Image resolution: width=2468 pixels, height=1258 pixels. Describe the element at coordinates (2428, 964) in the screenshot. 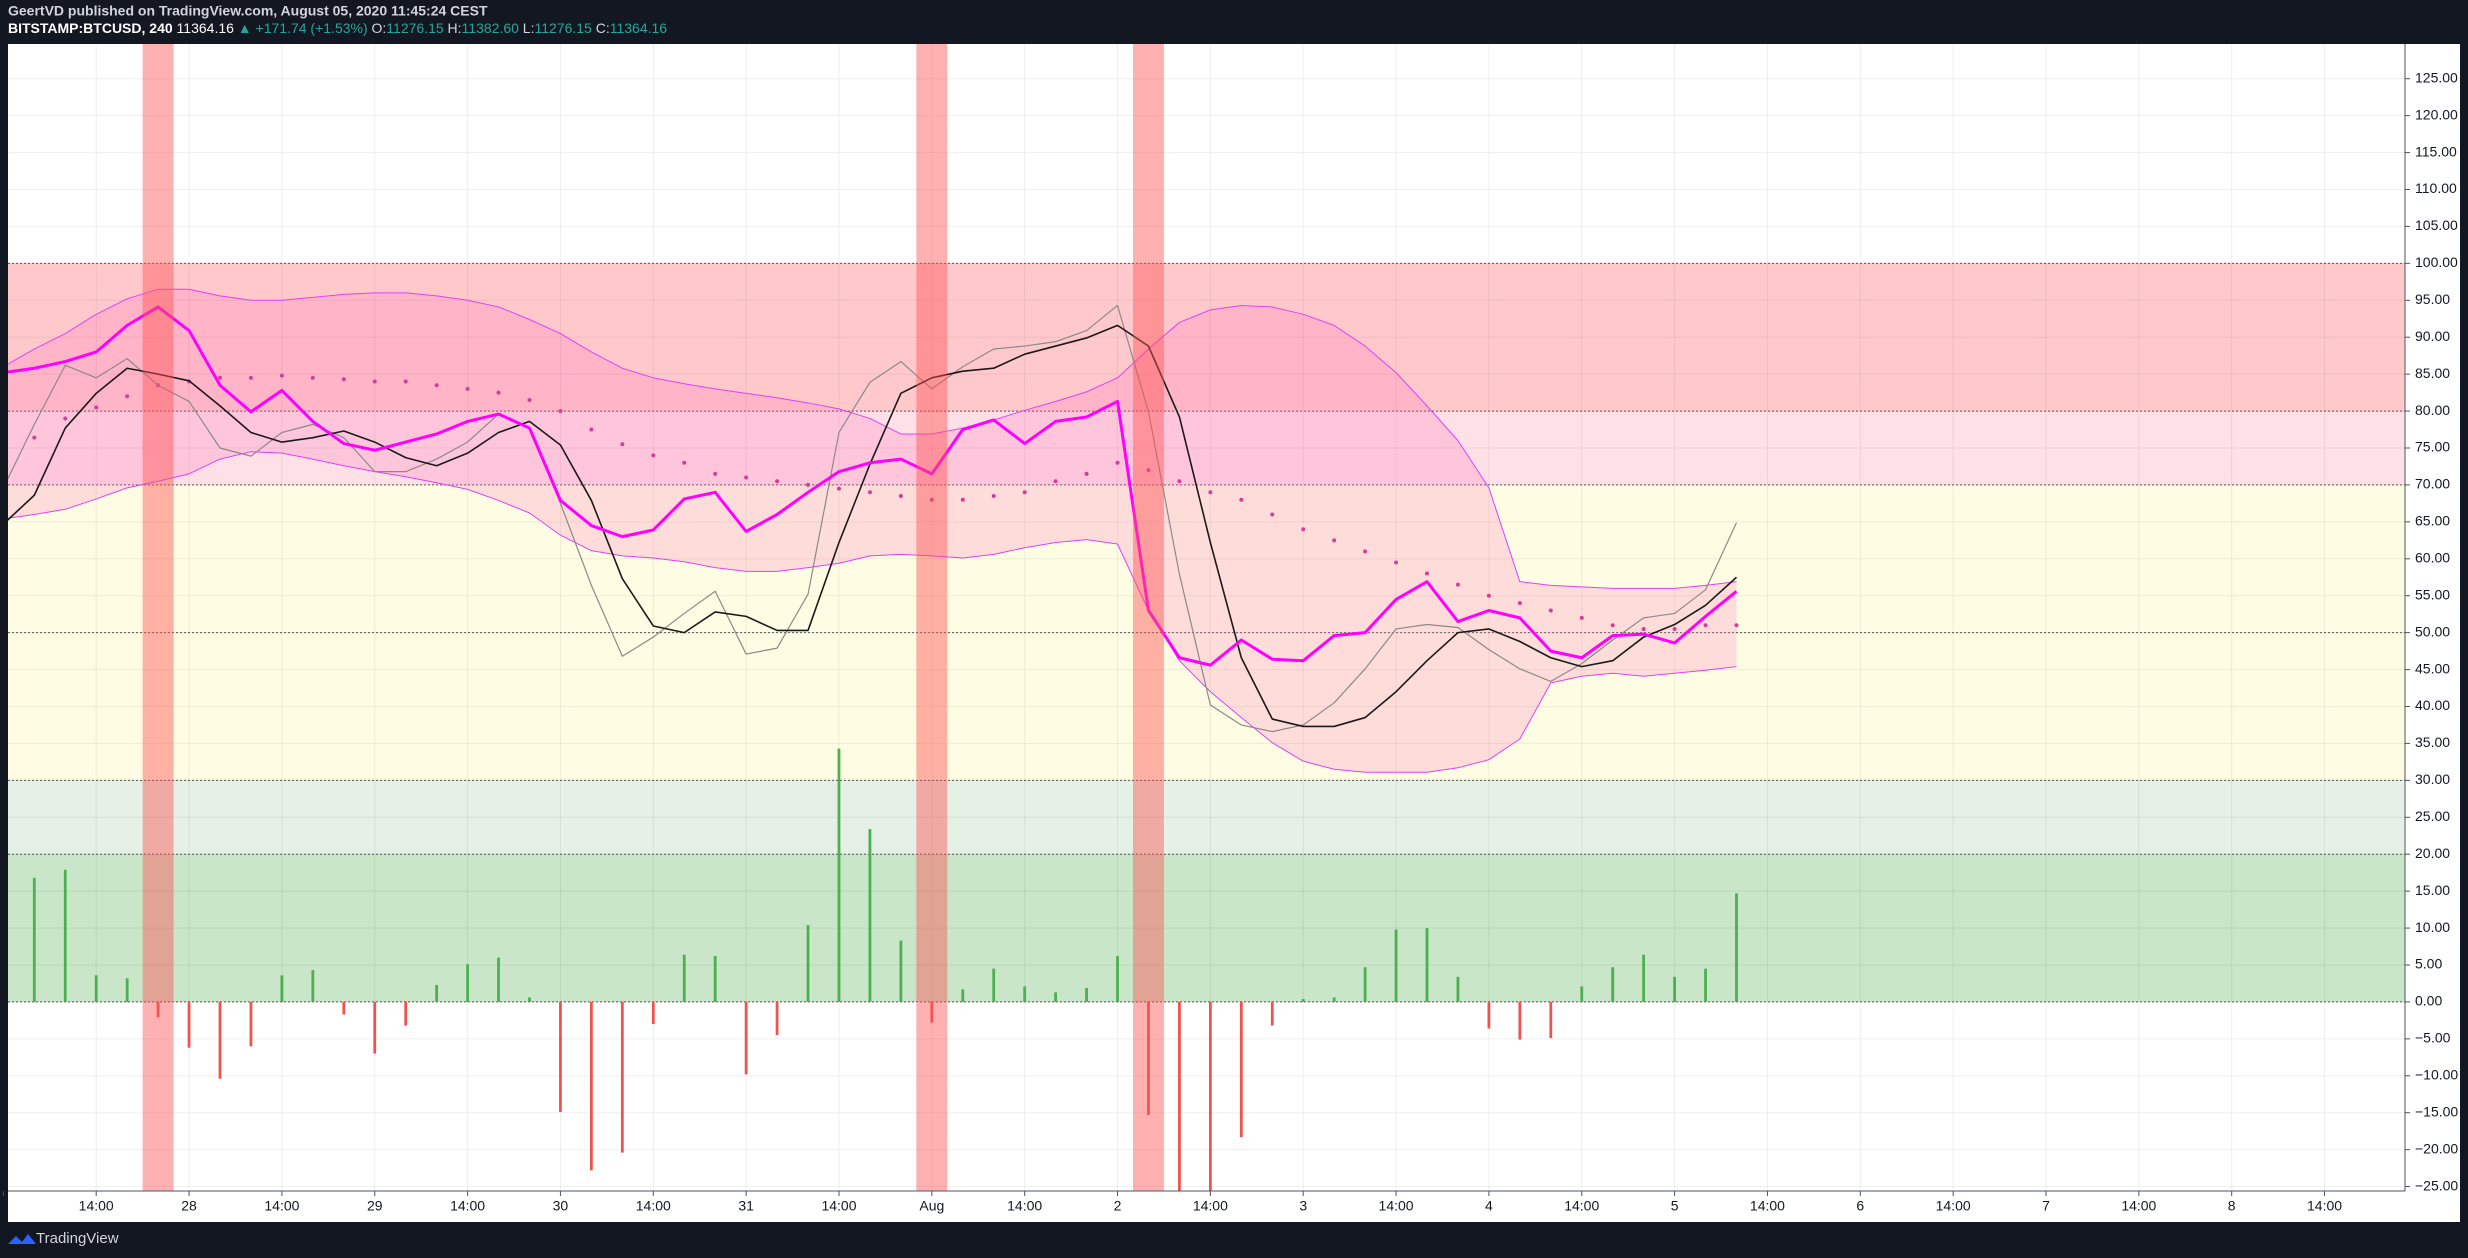

I see `y-tick-label: 5.00` at that location.